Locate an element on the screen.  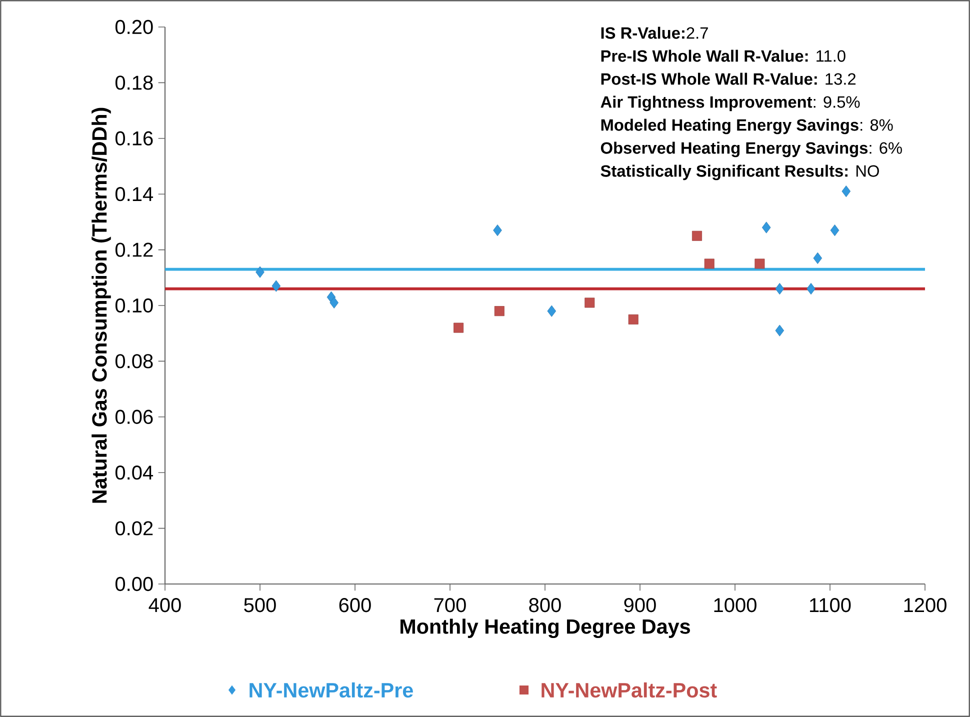
x-axis-title: Monthly Heating Degree Days is located at coordinates (545, 628).